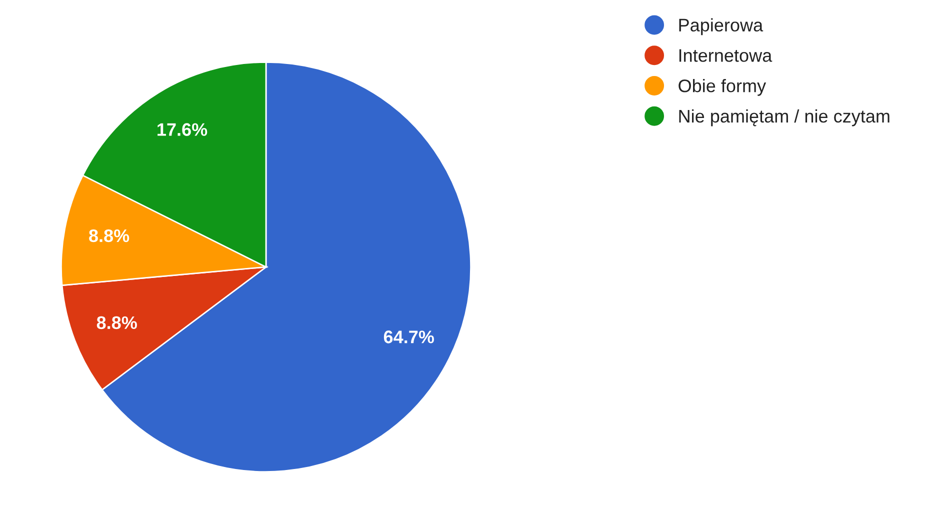 Image resolution: width=939 pixels, height=523 pixels. I want to click on legend-label: Obie formy, so click(722, 87).